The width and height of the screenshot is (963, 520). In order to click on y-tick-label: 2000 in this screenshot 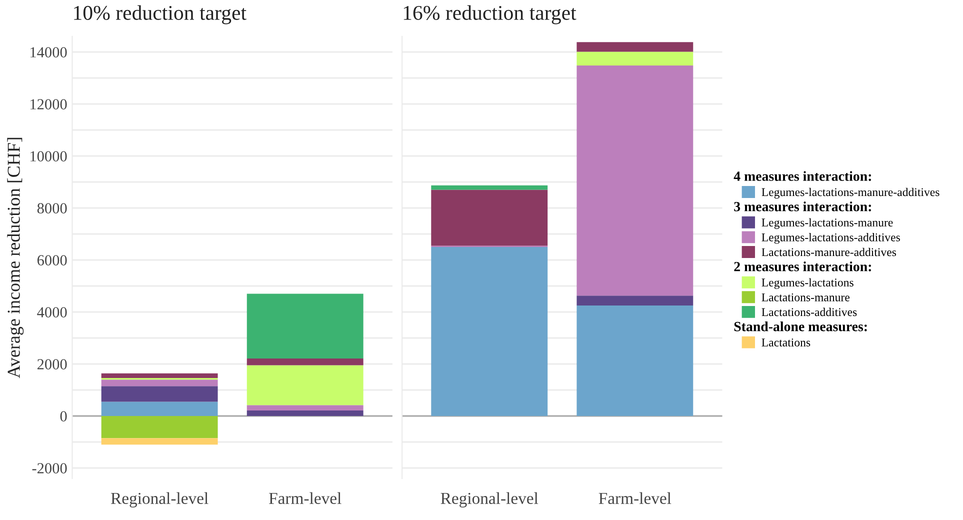, I will do `click(52, 364)`.